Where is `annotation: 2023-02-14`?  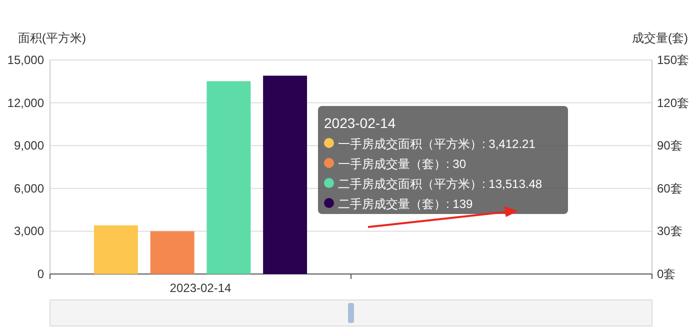 annotation: 2023-02-14 is located at coordinates (360, 123).